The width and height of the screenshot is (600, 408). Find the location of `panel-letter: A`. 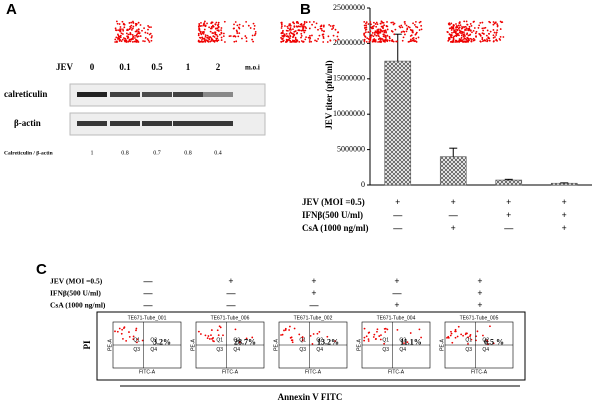

panel-letter: A is located at coordinates (11, 9).